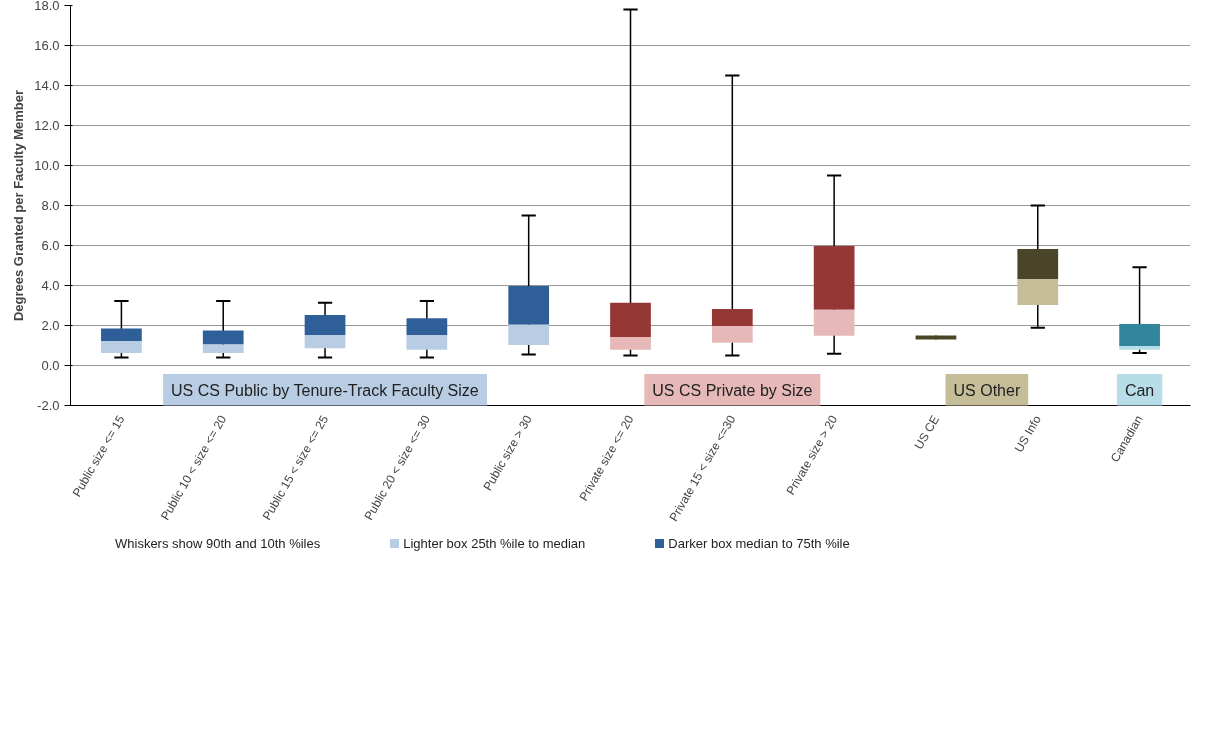 The image size is (1231, 738). Describe the element at coordinates (494, 543) in the screenshot. I see `text: Lighter box 25th %ile to median` at that location.